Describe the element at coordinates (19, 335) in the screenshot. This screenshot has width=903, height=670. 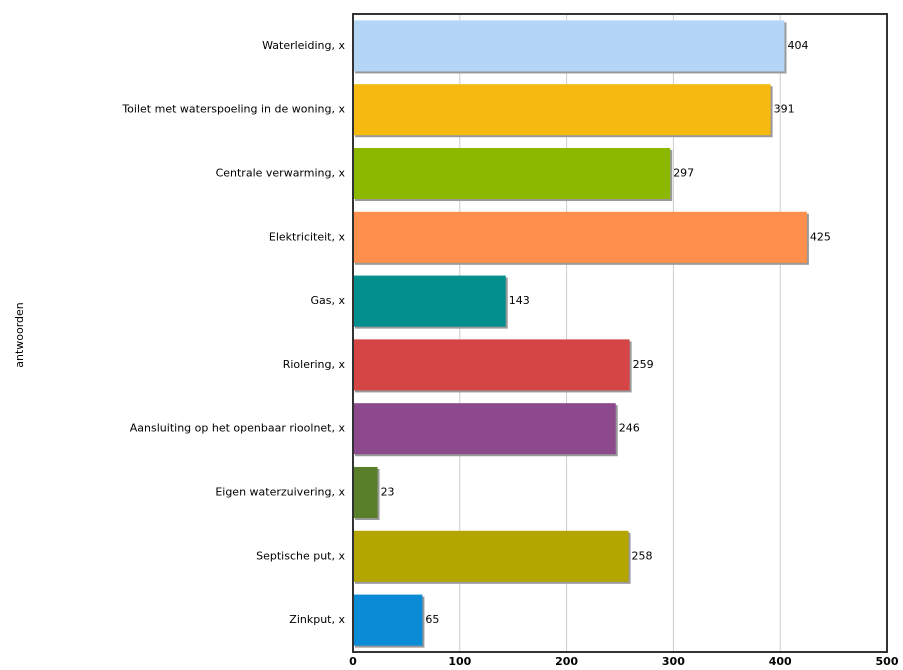
I see `y-axis-label: antwoorden` at that location.